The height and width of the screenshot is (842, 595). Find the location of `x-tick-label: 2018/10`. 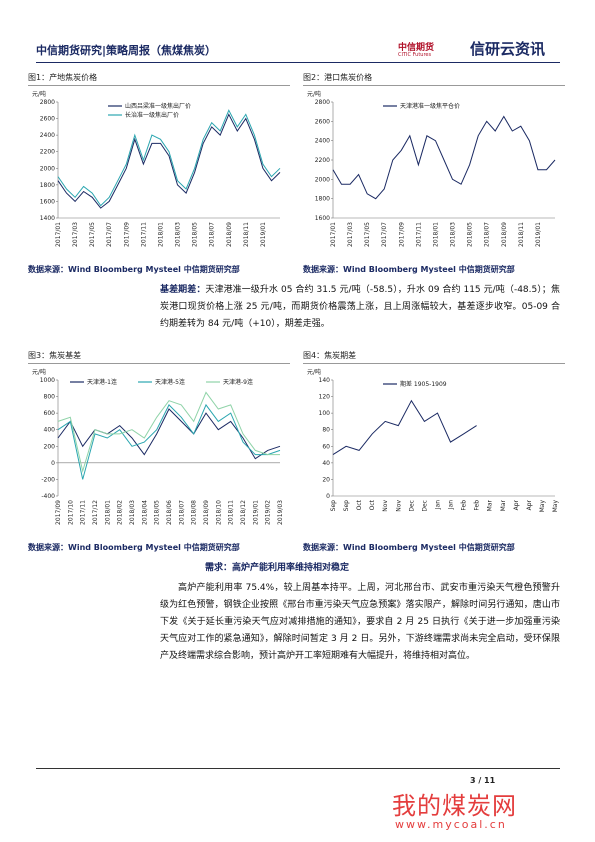

x-tick-label: 2018/10 is located at coordinates (218, 512).